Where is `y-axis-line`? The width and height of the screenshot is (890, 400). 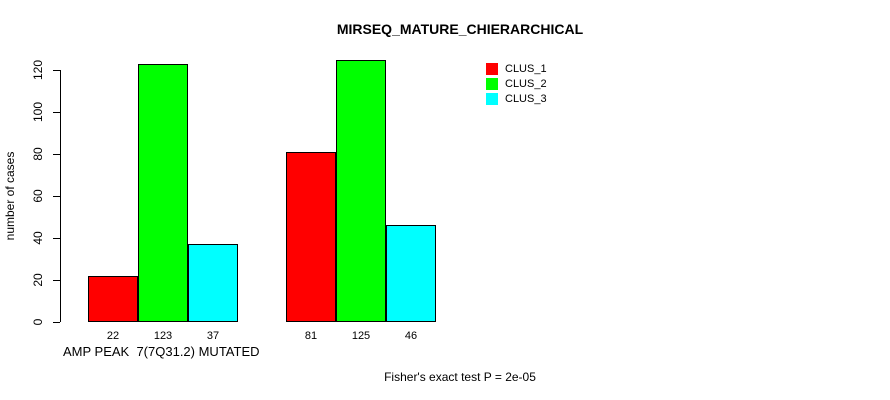
y-axis-line is located at coordinates (60, 196).